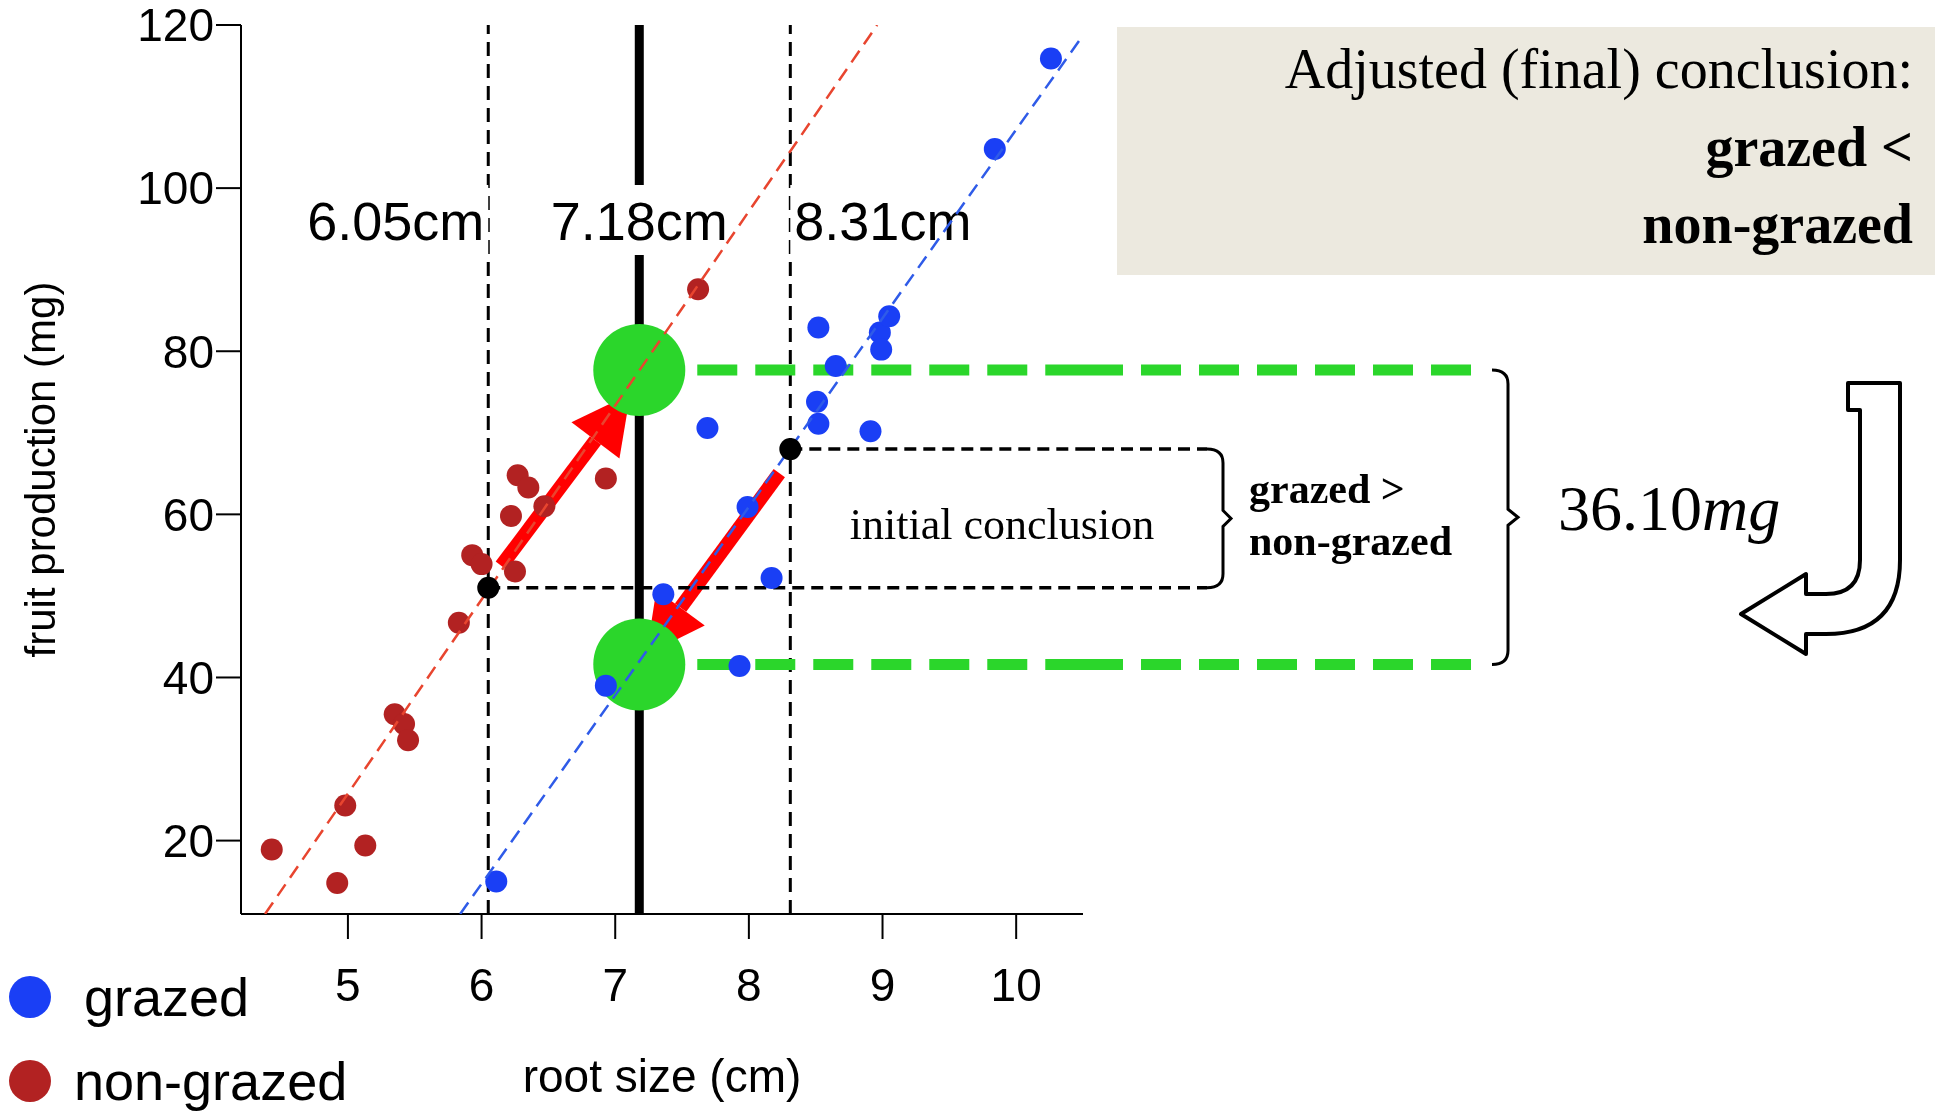  I want to click on ref-line-label: 7.18cm, so click(639, 221).